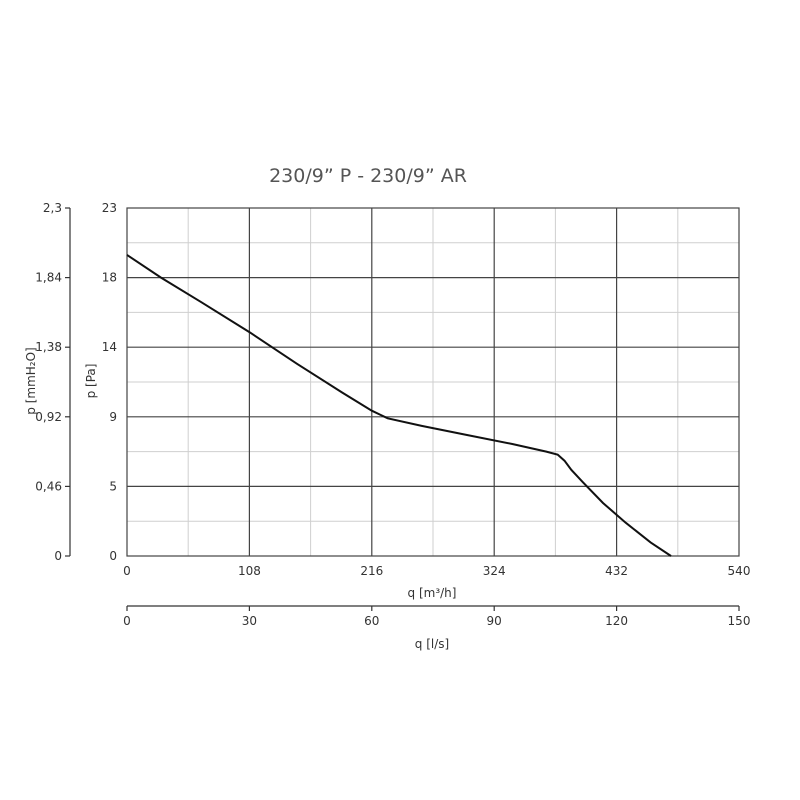 The height and width of the screenshot is (800, 800). I want to click on y-axis-label: p [Pa], so click(91, 381).